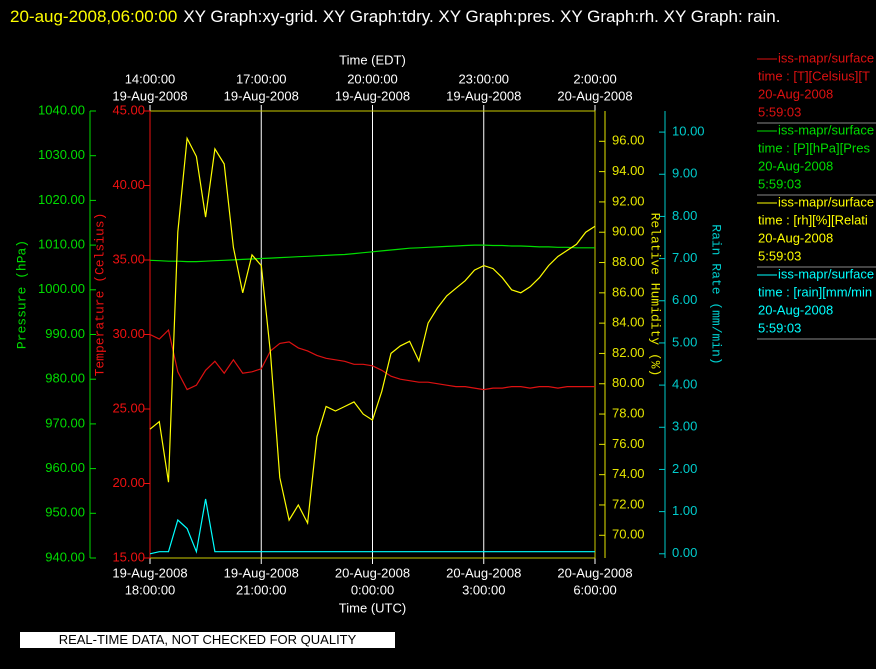 The image size is (876, 669). What do you see at coordinates (628, 473) in the screenshot?
I see `y-tick-label: 74.00` at bounding box center [628, 473].